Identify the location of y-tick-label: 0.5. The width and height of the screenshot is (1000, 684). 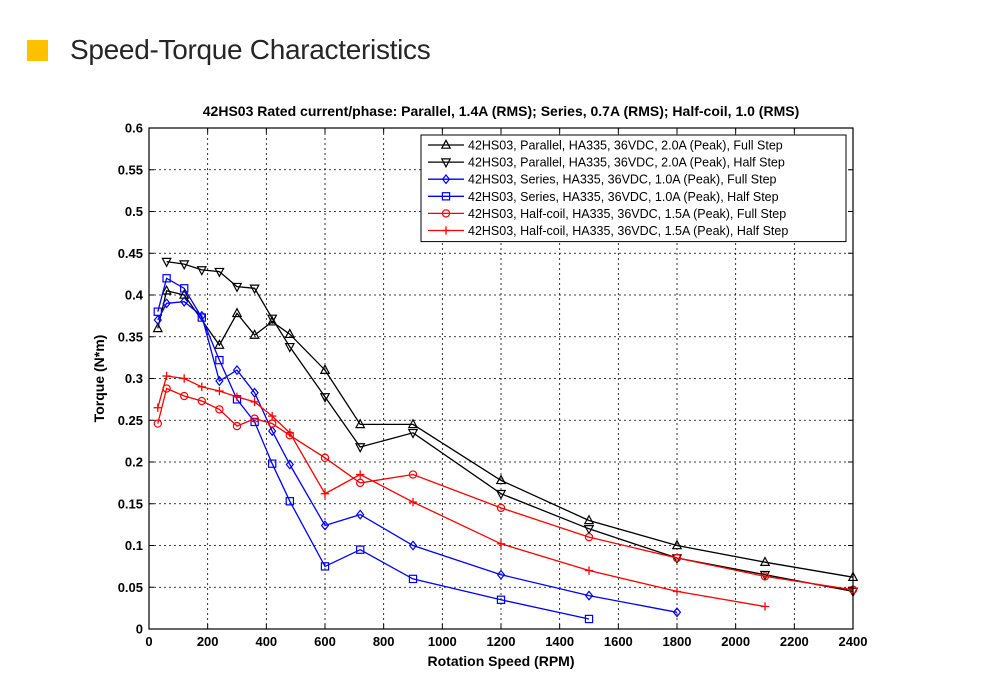
(134, 211).